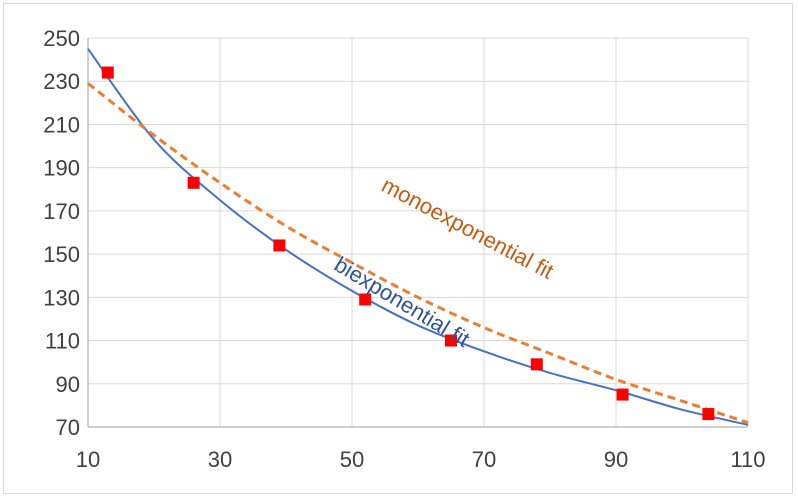 The height and width of the screenshot is (499, 798). I want to click on y-tick-label: 90, so click(68, 384).